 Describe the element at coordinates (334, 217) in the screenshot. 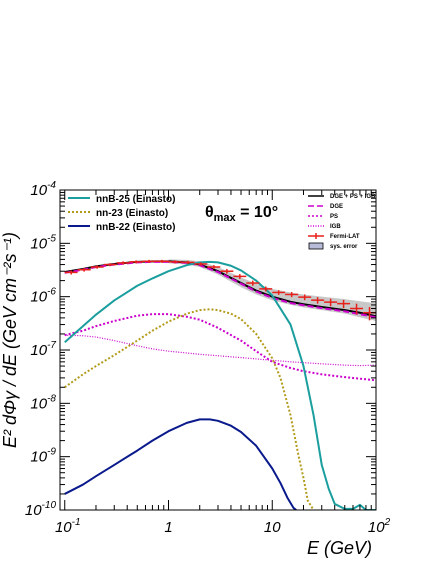

I see `legend-label: PS` at that location.